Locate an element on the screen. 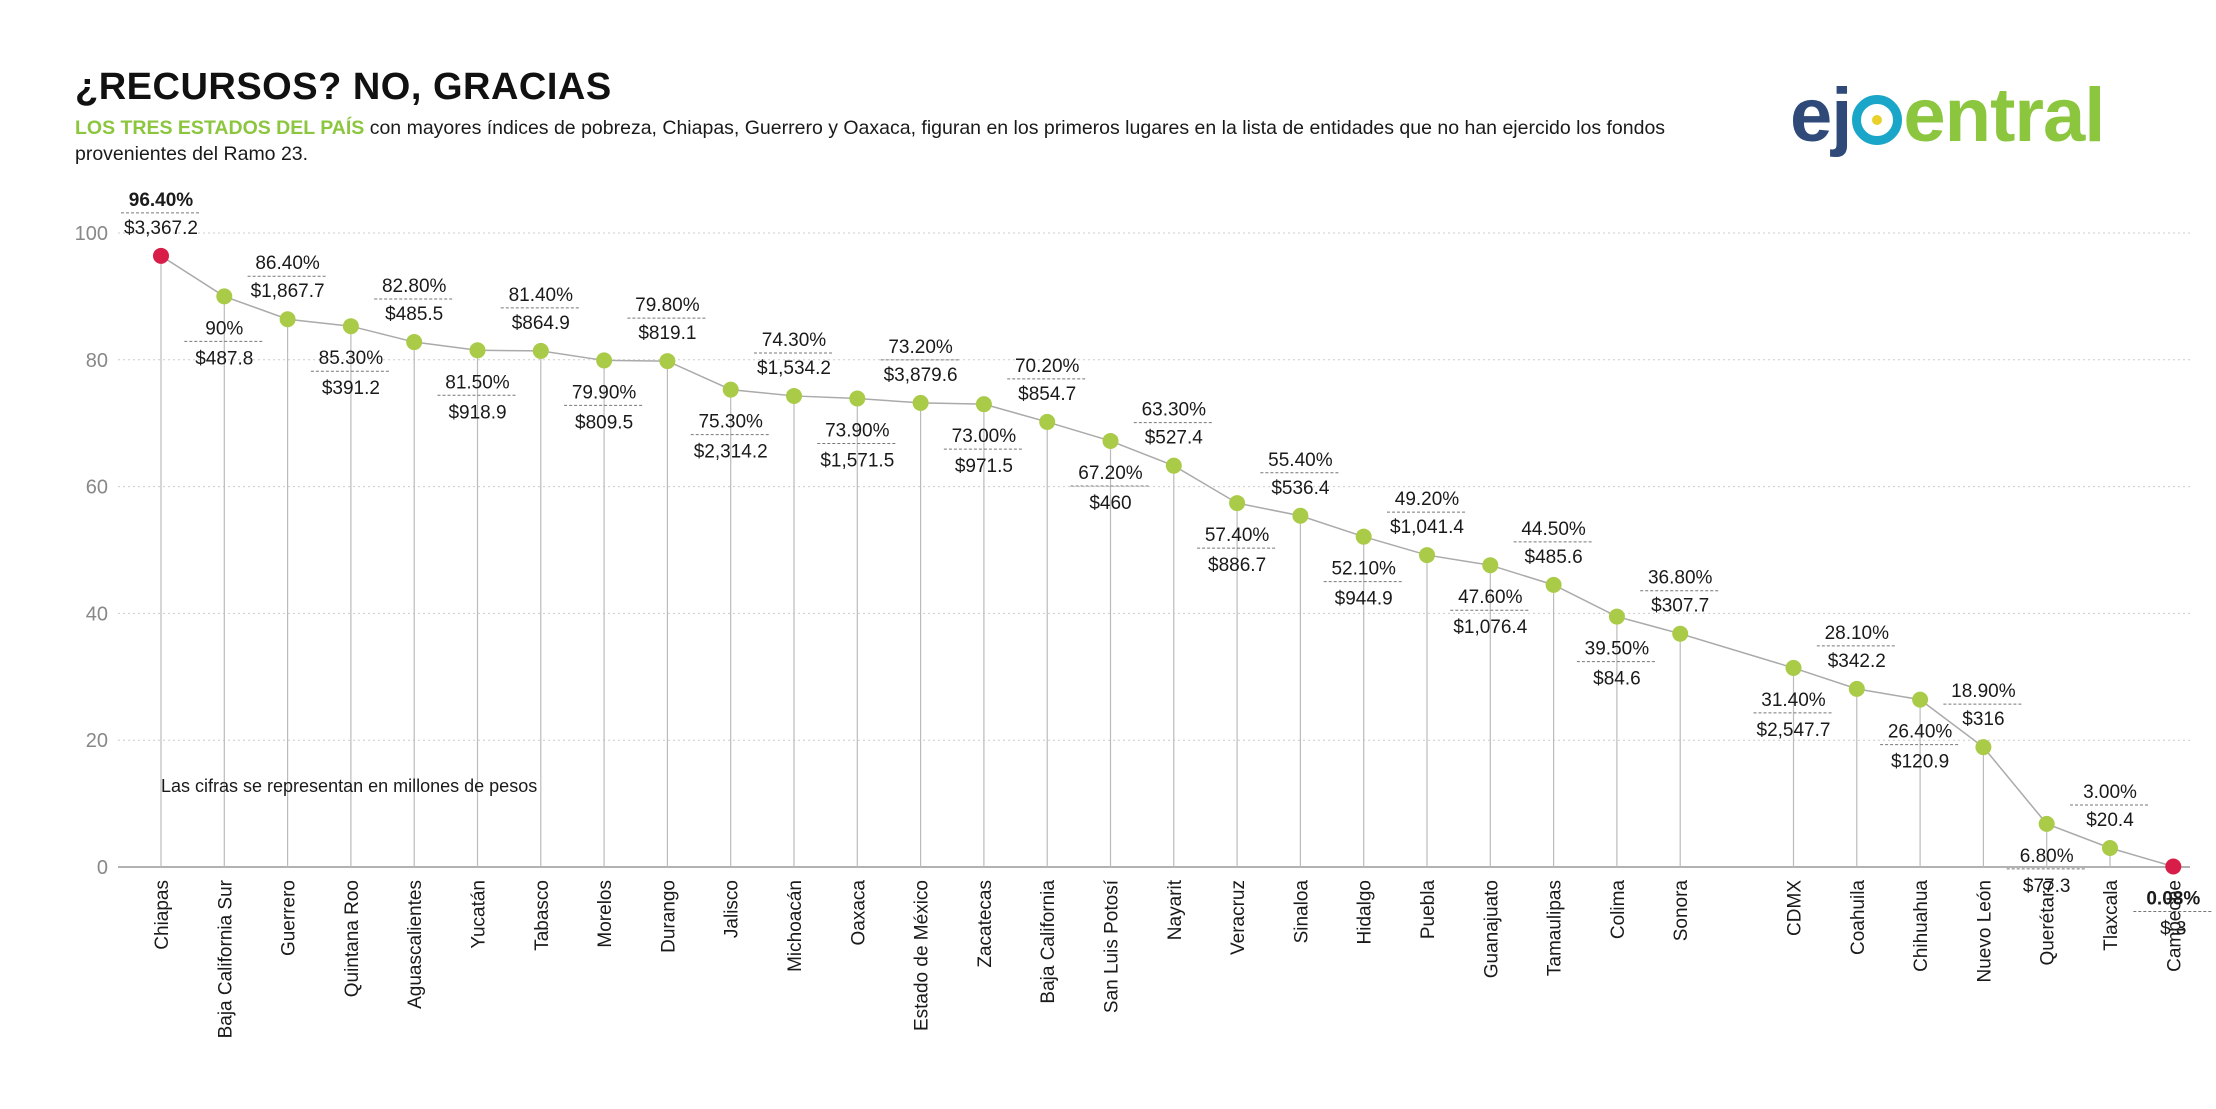 This screenshot has height=1109, width=2216. data-label-amount: $391.2 is located at coordinates (351, 388).